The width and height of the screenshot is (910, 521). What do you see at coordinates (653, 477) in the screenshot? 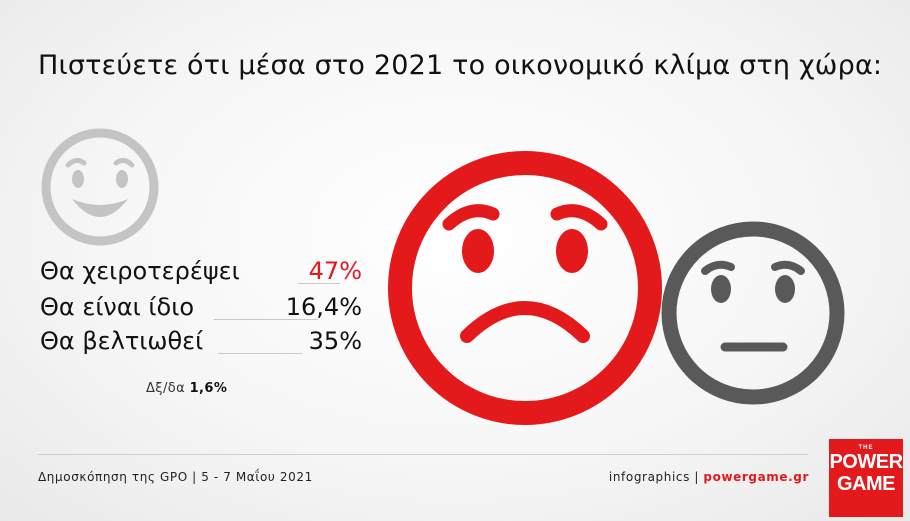
I see `credit-prefix: infographics |` at bounding box center [653, 477].